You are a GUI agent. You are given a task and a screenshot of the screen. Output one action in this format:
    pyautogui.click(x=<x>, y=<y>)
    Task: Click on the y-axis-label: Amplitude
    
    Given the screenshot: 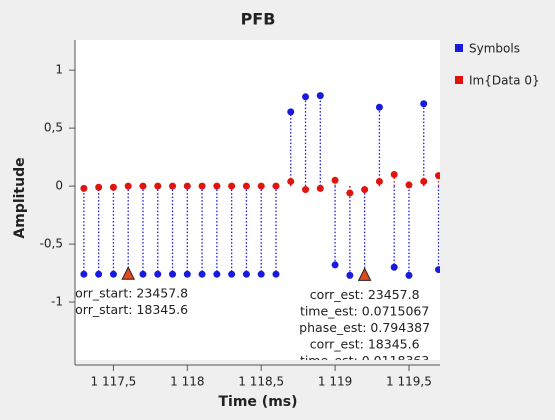 What is the action you would take?
    pyautogui.click(x=20, y=197)
    